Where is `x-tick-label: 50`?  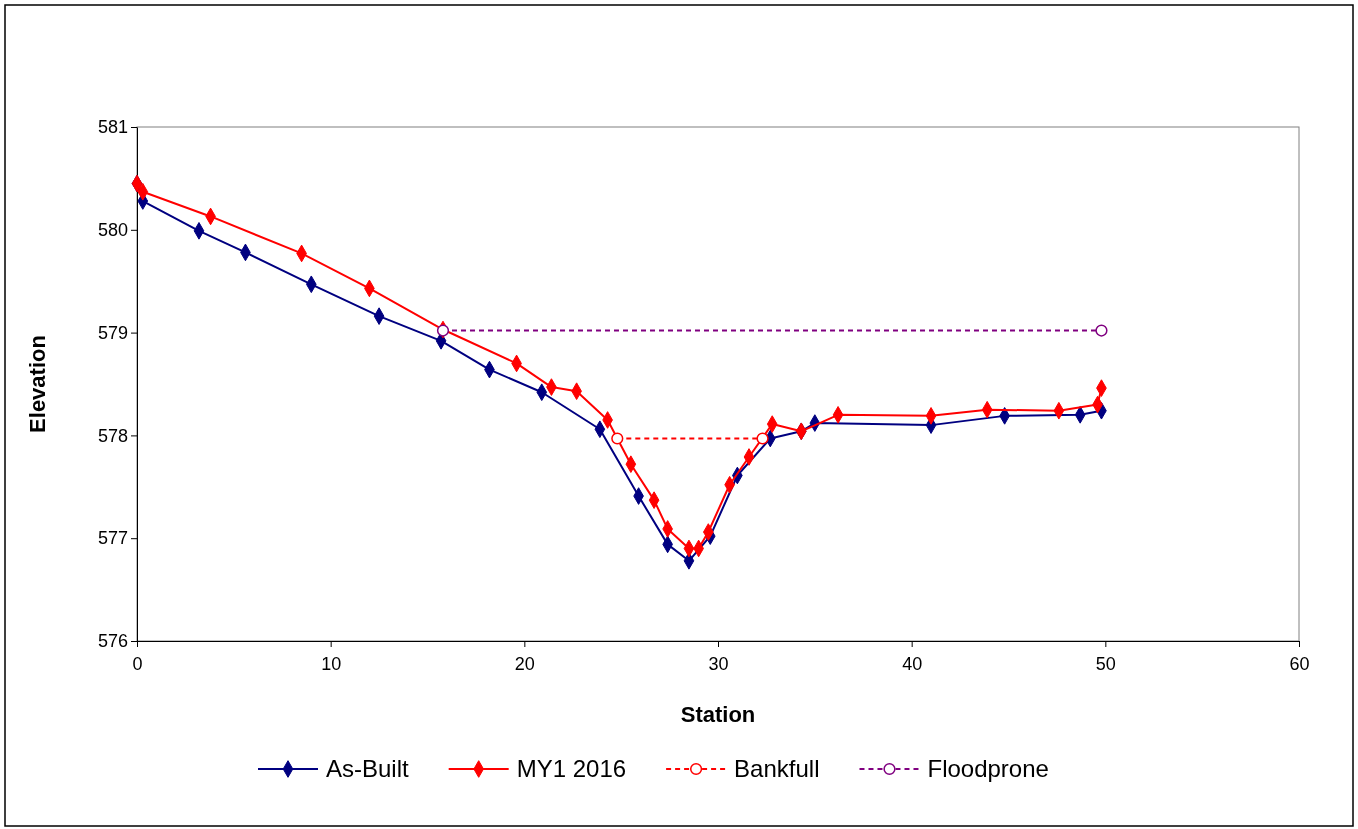 x-tick-label: 50 is located at coordinates (1105, 663).